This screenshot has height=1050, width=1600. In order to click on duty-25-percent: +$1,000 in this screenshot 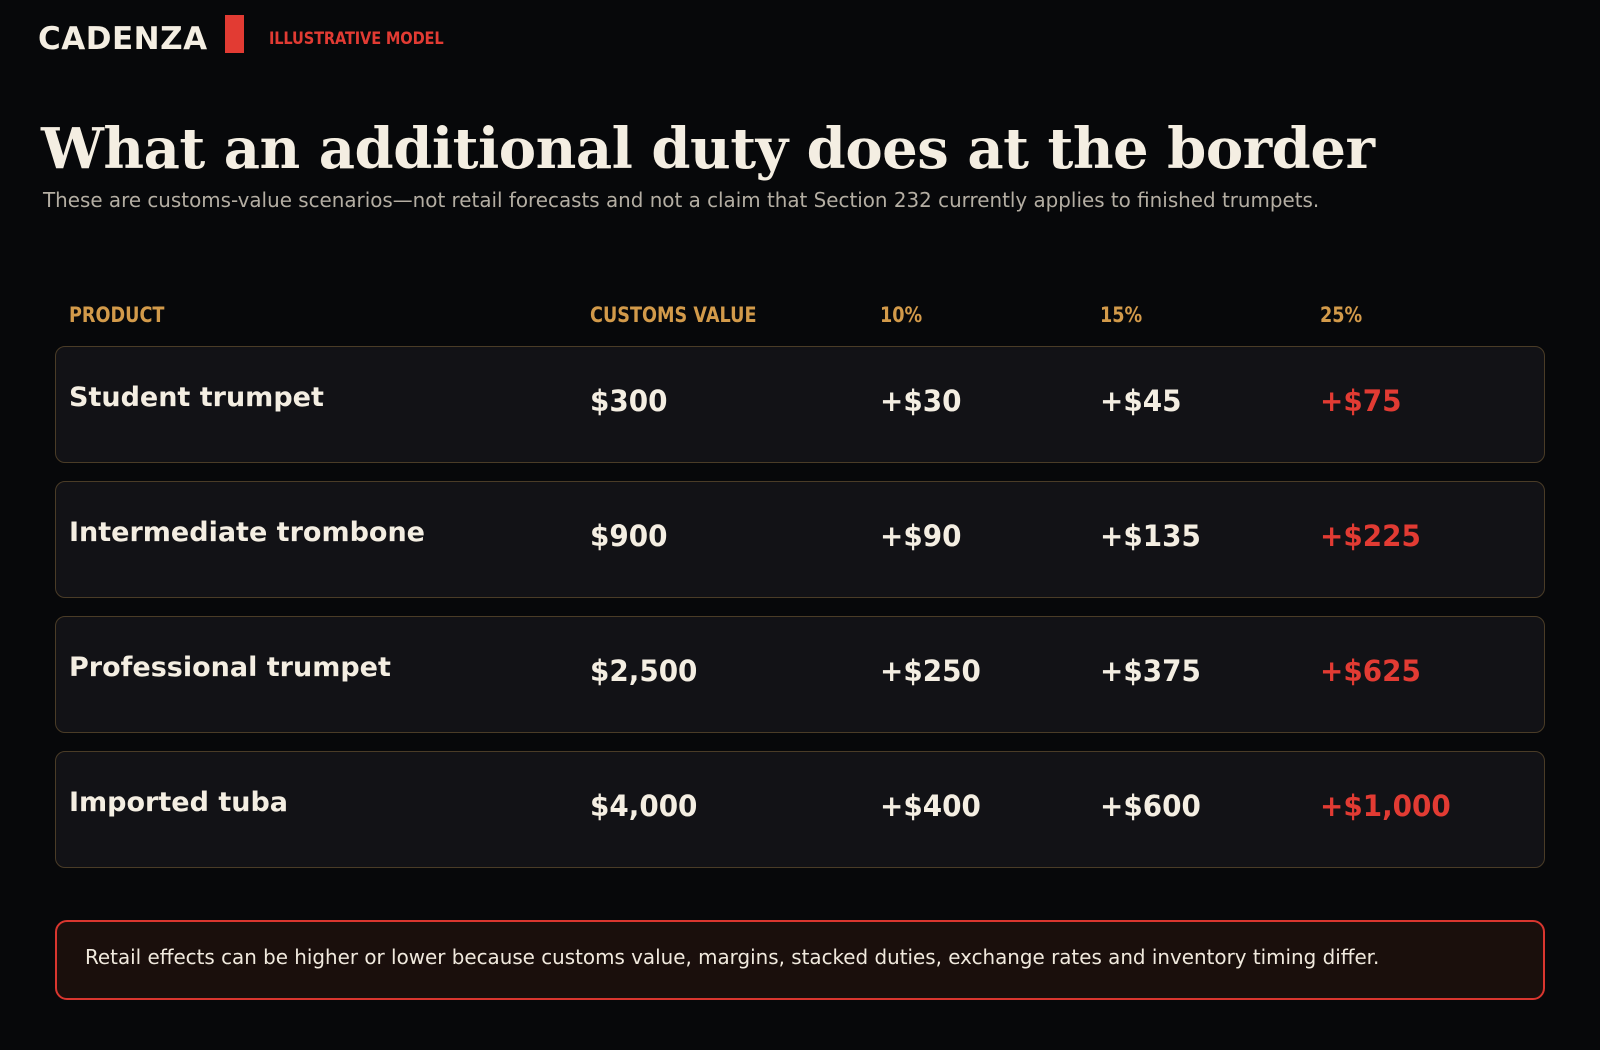, I will do `click(1385, 806)`.